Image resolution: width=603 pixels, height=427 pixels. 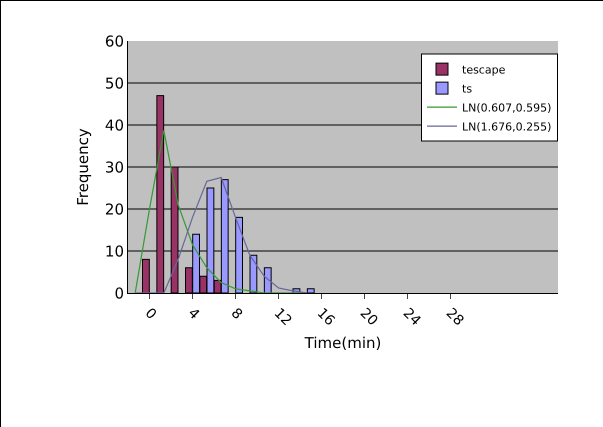 I want to click on x-tick-label: 4, so click(x=193, y=314).